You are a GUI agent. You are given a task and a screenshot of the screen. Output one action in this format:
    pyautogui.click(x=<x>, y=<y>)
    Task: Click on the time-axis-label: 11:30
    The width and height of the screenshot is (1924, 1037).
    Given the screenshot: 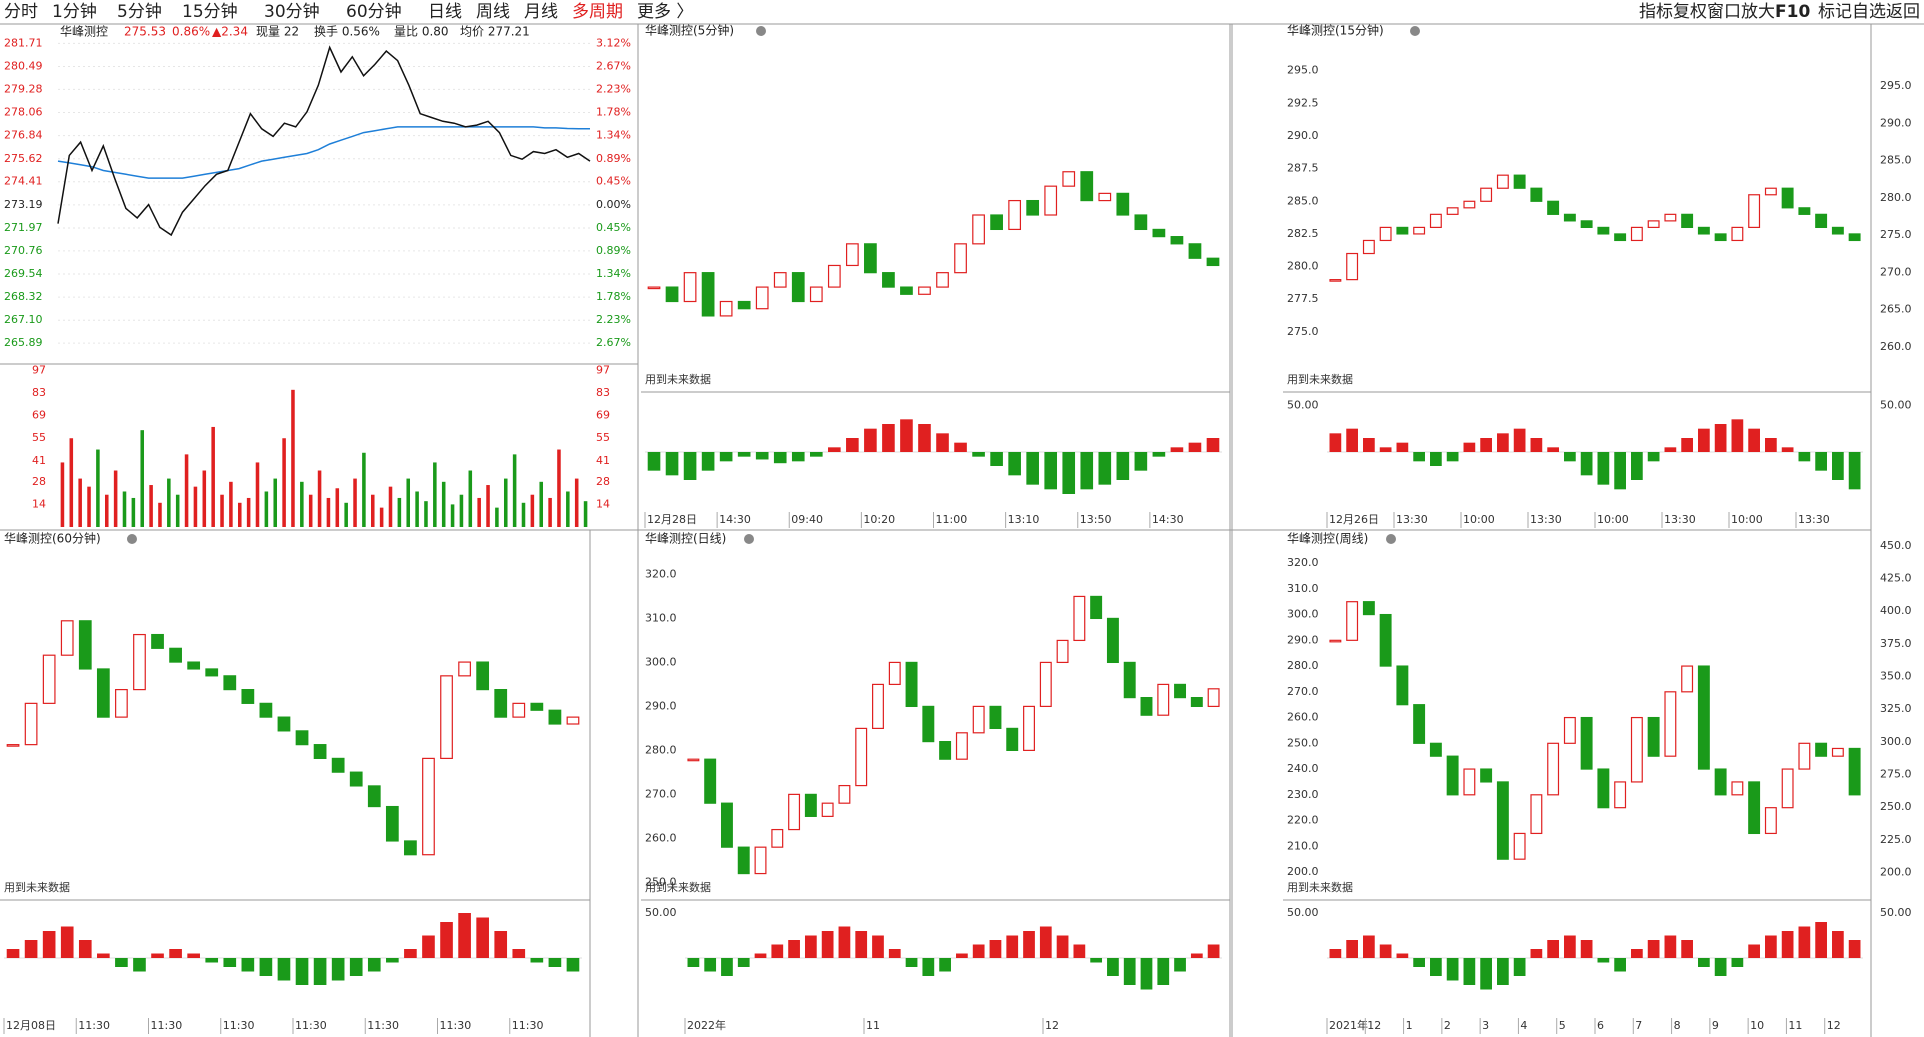 What is the action you would take?
    pyautogui.click(x=239, y=1025)
    